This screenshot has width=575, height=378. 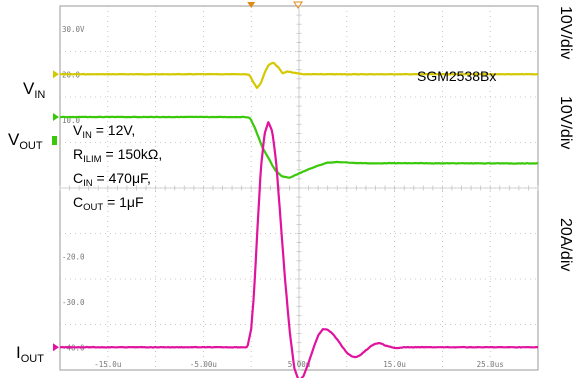 I want to click on scale-label-ch1: 10V/div, so click(x=565, y=33).